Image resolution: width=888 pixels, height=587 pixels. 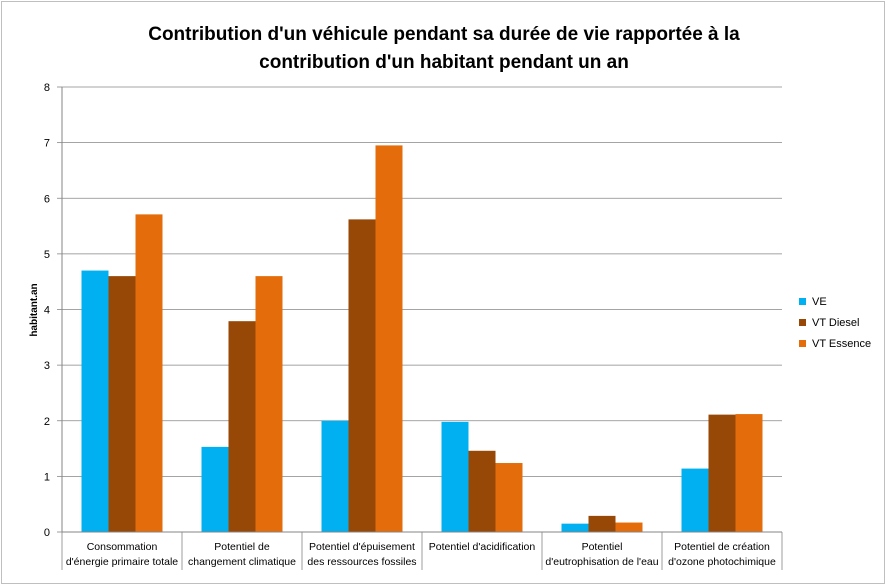 I want to click on category-label: Potentiel de, so click(x=242, y=547).